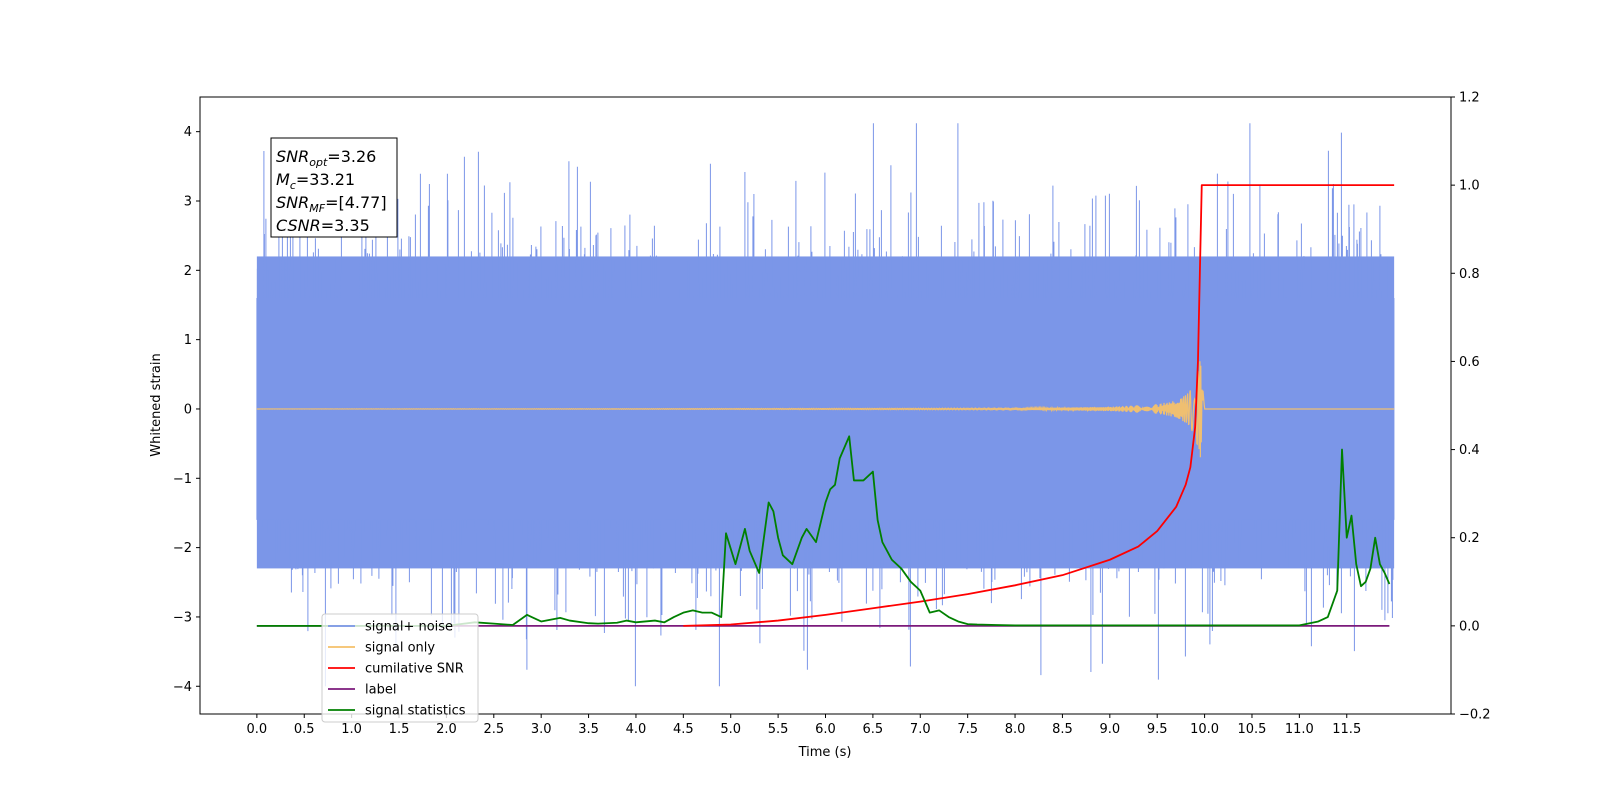  What do you see at coordinates (188, 201) in the screenshot?
I see `y-tick-label: 3` at bounding box center [188, 201].